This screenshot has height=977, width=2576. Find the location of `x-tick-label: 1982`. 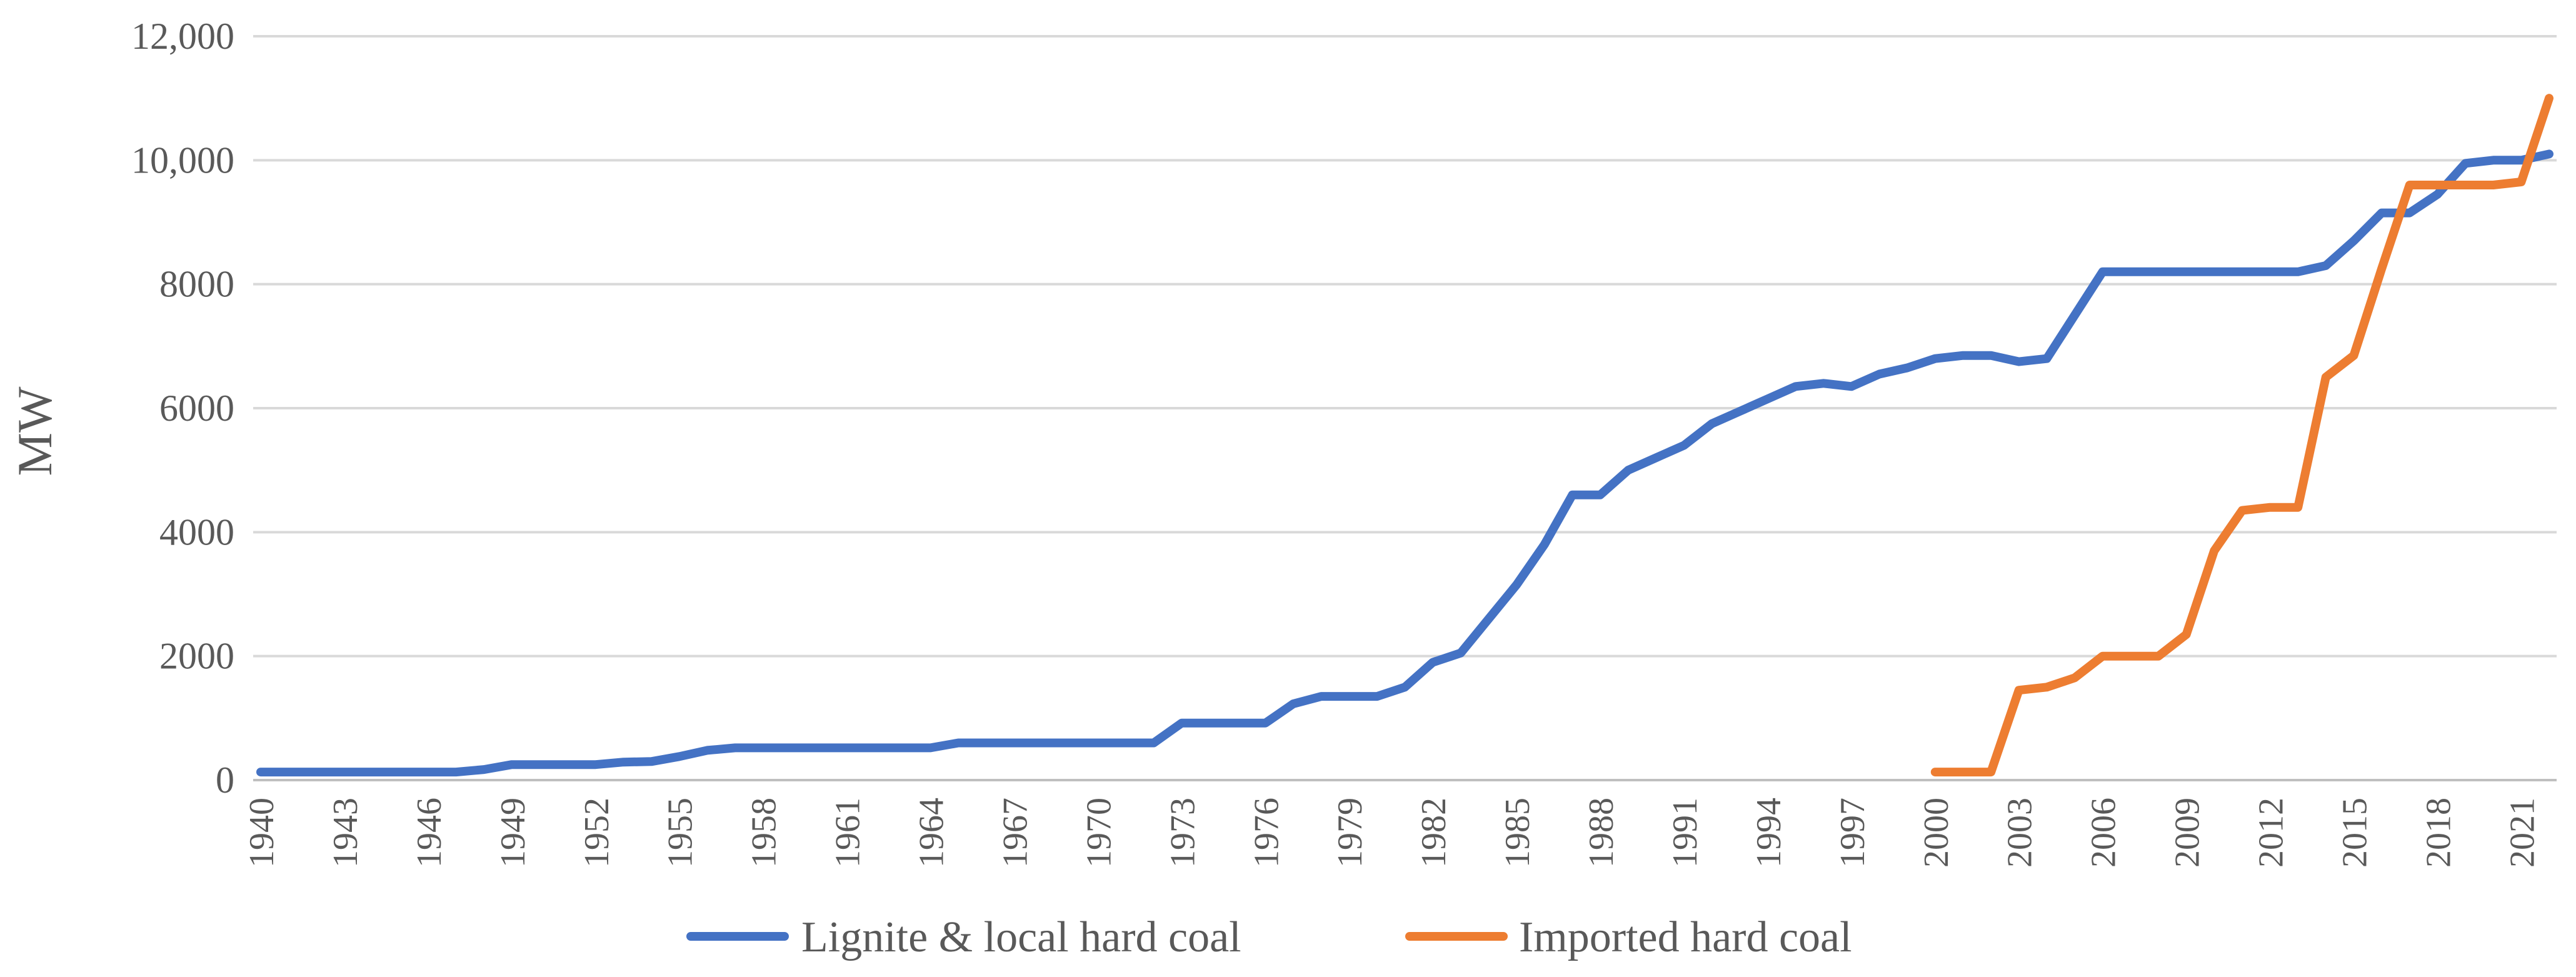

x-tick-label: 1982 is located at coordinates (1434, 833).